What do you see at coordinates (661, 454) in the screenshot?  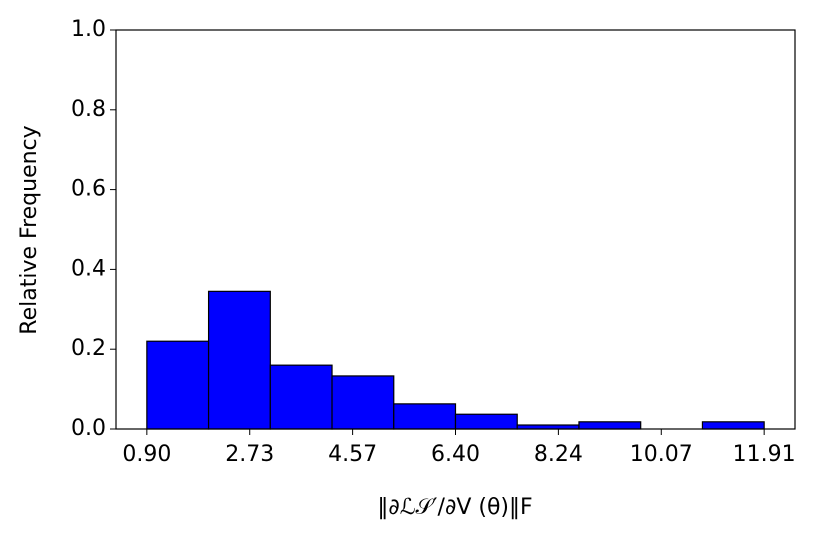 I see `x-tick-label: 10.07` at bounding box center [661, 454].